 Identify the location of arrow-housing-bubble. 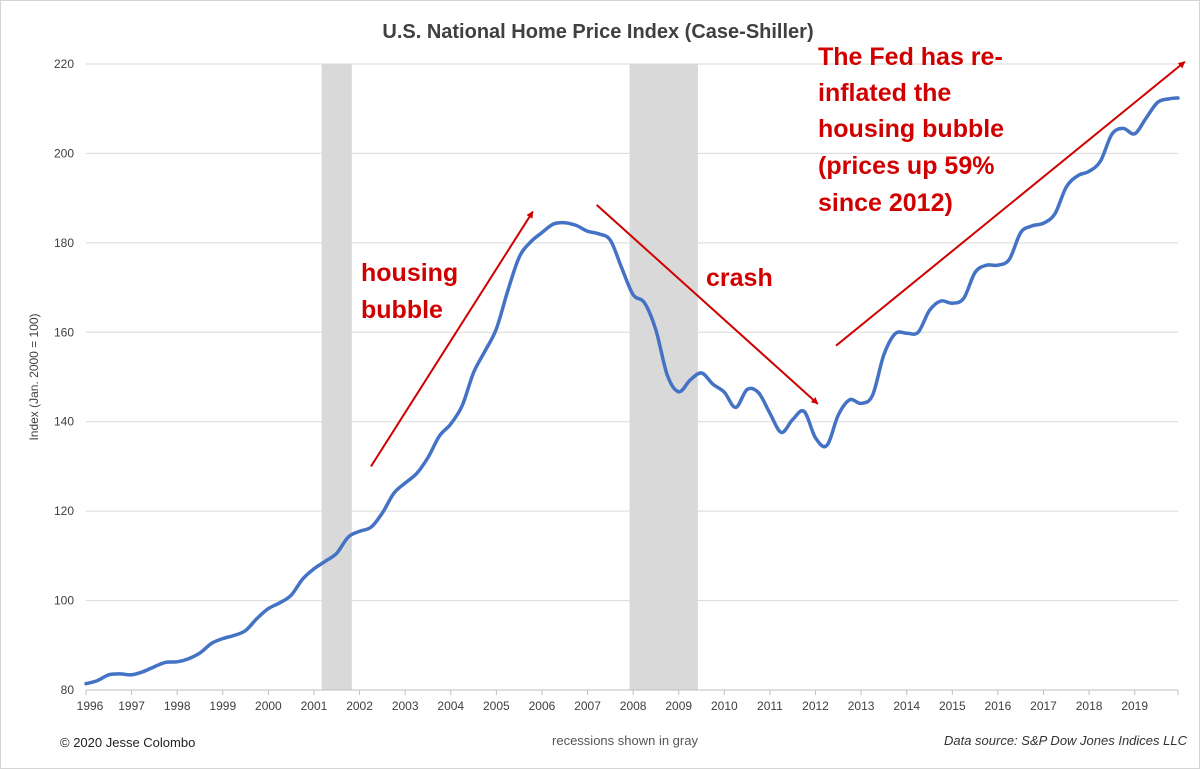
(452, 338).